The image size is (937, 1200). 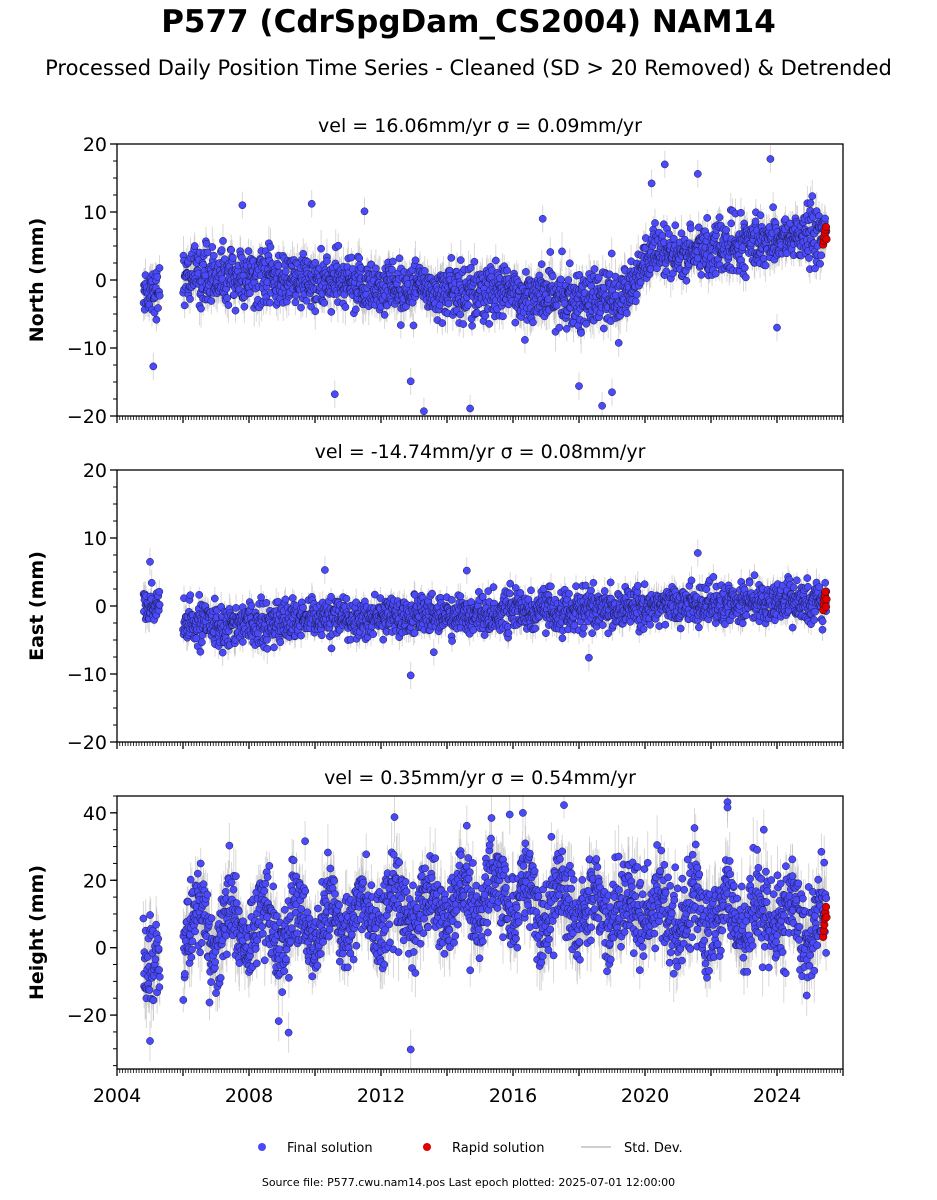 I want to click on y-axis-label-east: East (mm), so click(x=37, y=606).